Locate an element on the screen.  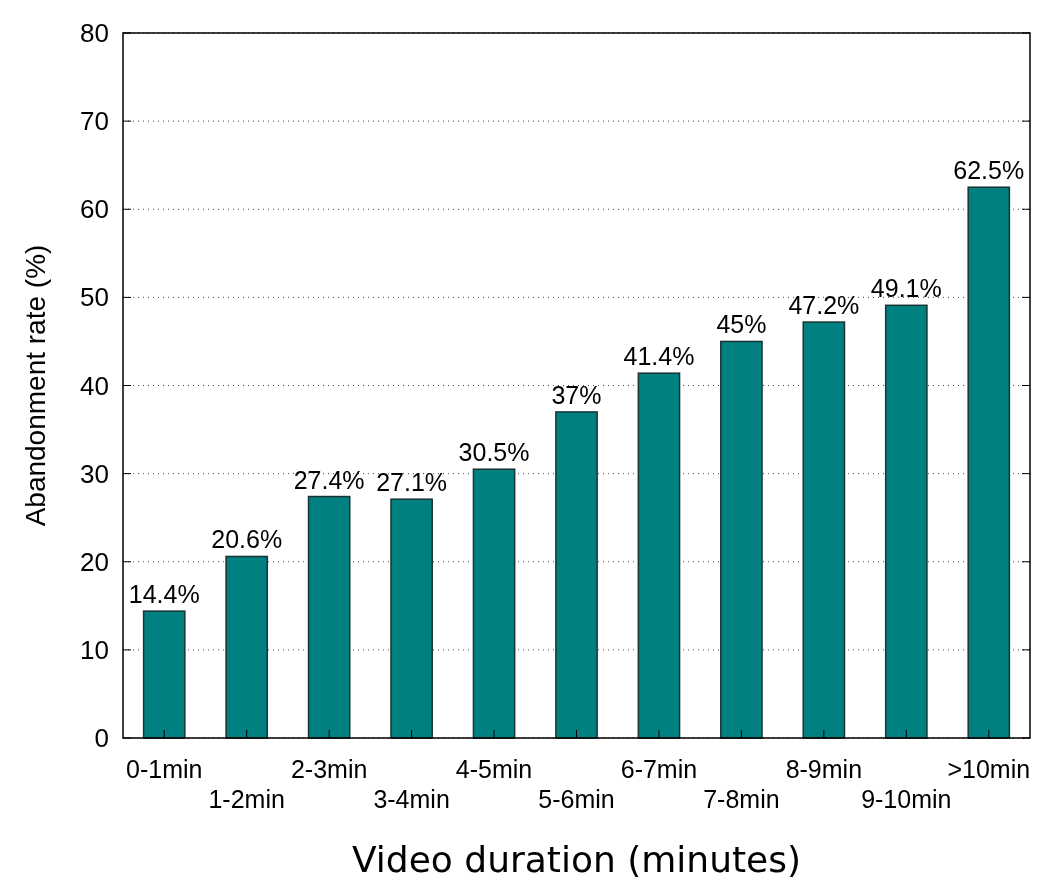
y-tick-label: 0 is located at coordinates (101, 738).